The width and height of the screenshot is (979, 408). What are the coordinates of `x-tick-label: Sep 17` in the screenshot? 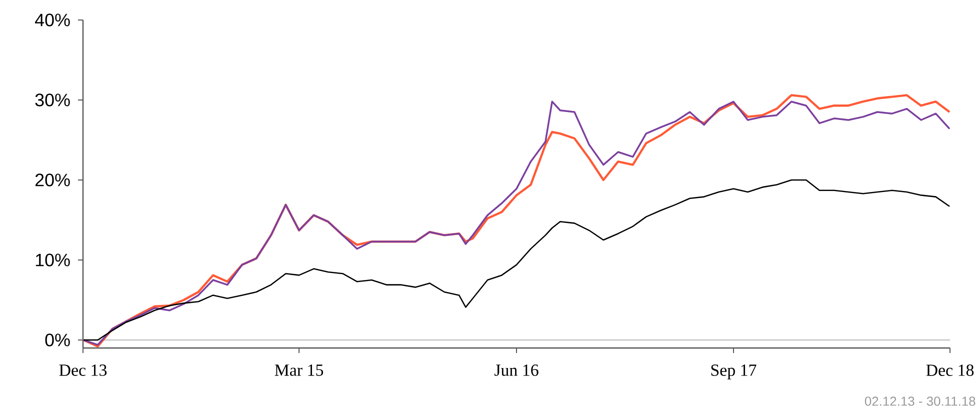 It's located at (733, 372).